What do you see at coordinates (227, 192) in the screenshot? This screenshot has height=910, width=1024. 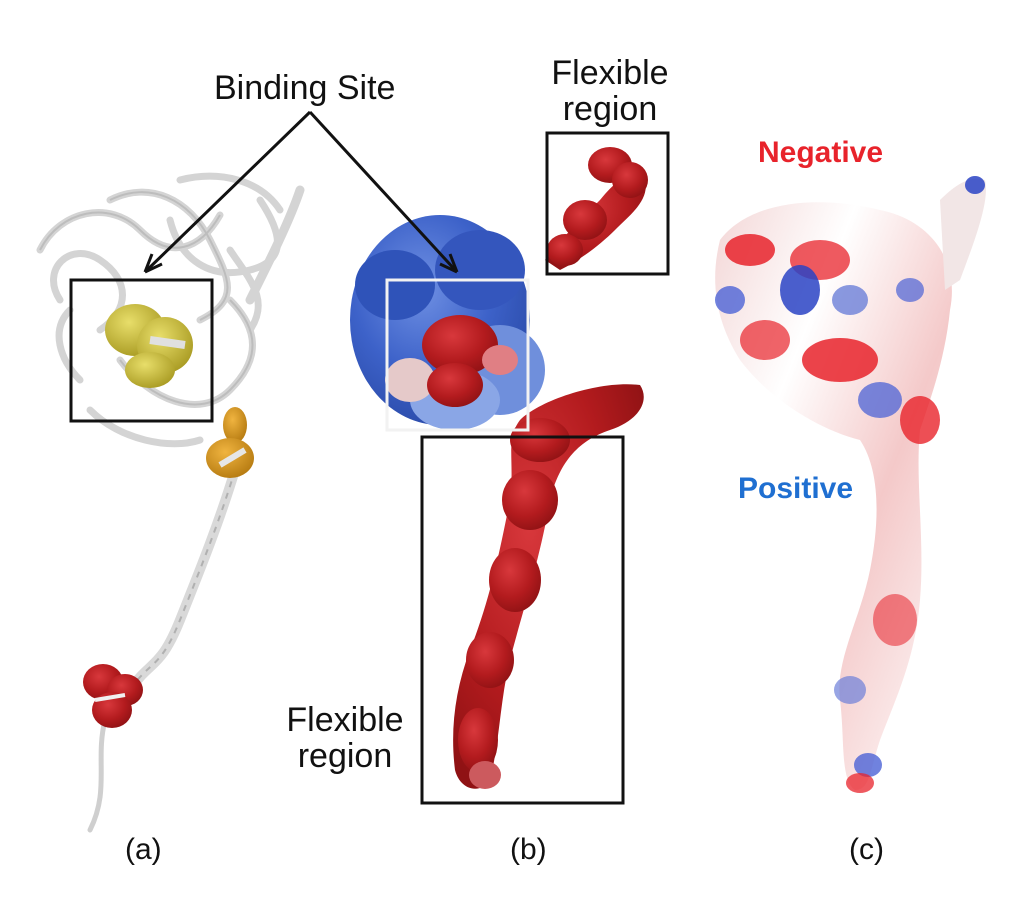 I see `arrow-to-panel-a` at bounding box center [227, 192].